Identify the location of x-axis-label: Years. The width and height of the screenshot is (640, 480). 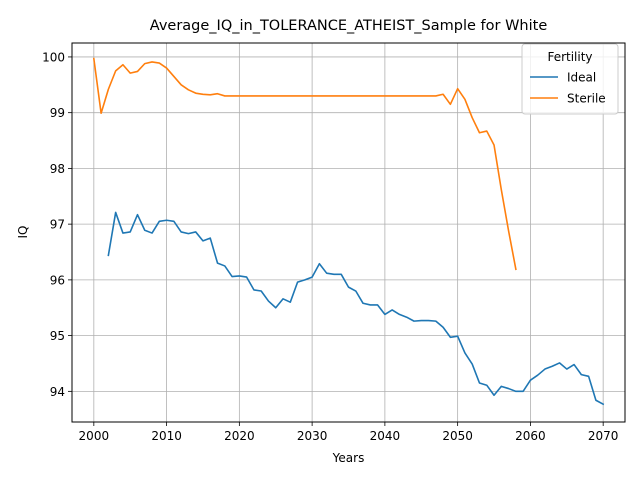
(348, 458).